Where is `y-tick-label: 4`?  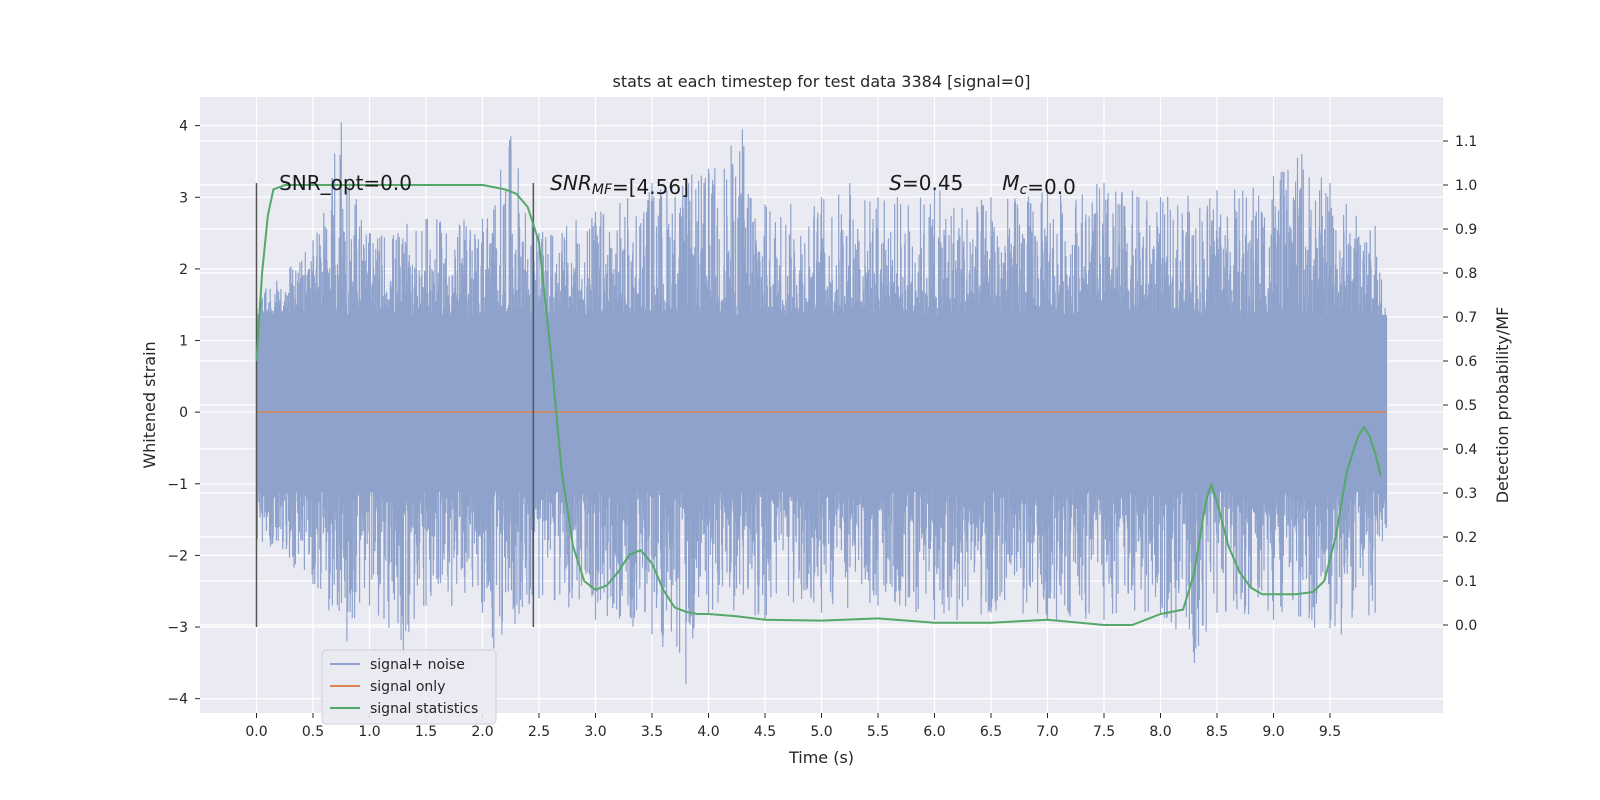
y-tick-label: 4 is located at coordinates (183, 127).